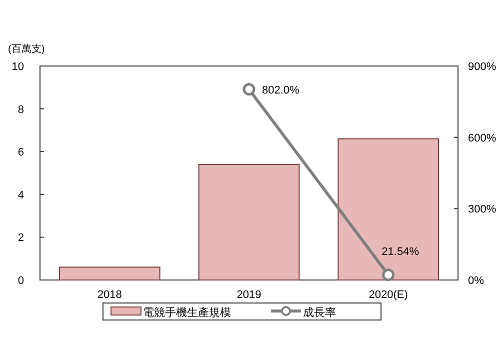 The width and height of the screenshot is (500, 362). I want to click on data-label: 802.0%, so click(281, 90).